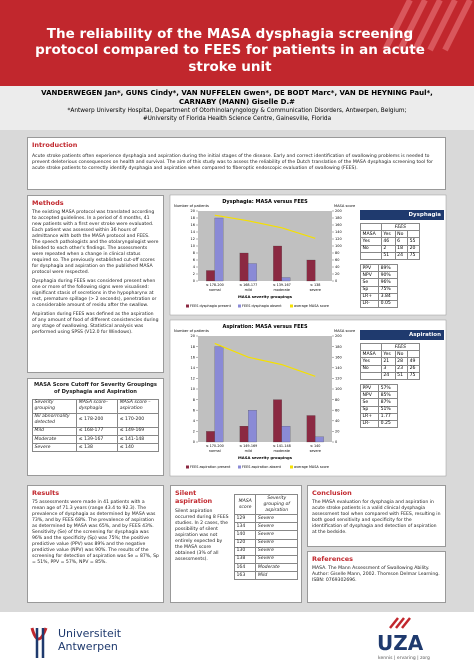 This screenshot has height=670, width=474. Describe the element at coordinates (194, 274) in the screenshot. I see `y-tick-label: 2` at that location.